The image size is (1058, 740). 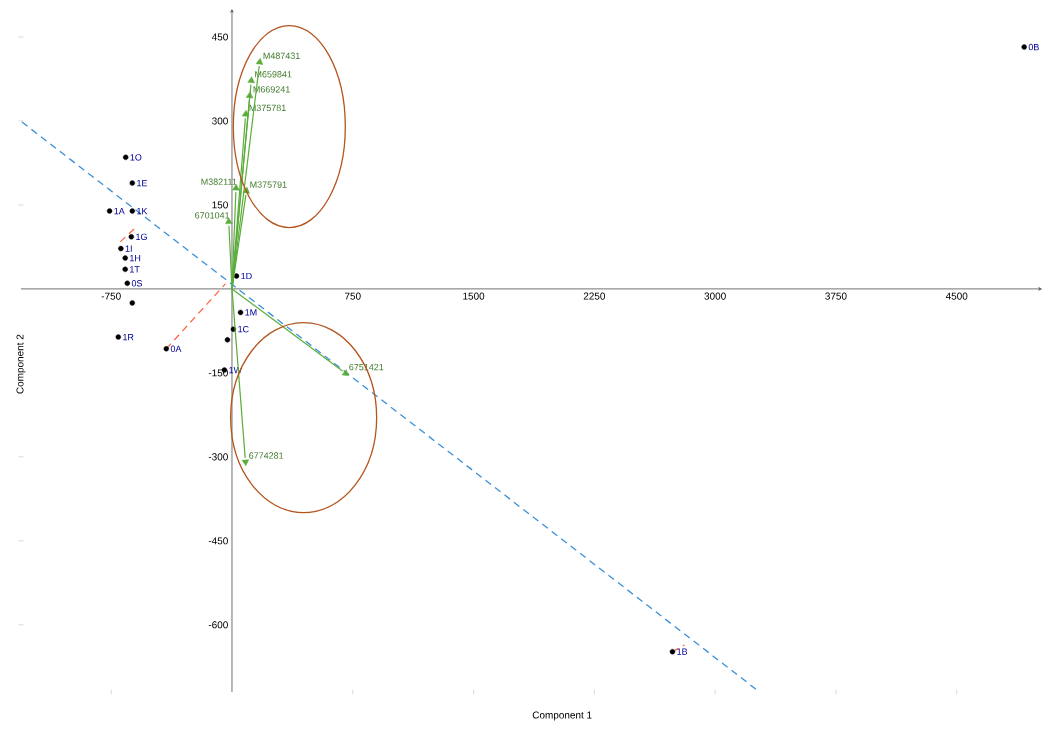 I want to click on annotation: 1G, so click(x=141, y=237).